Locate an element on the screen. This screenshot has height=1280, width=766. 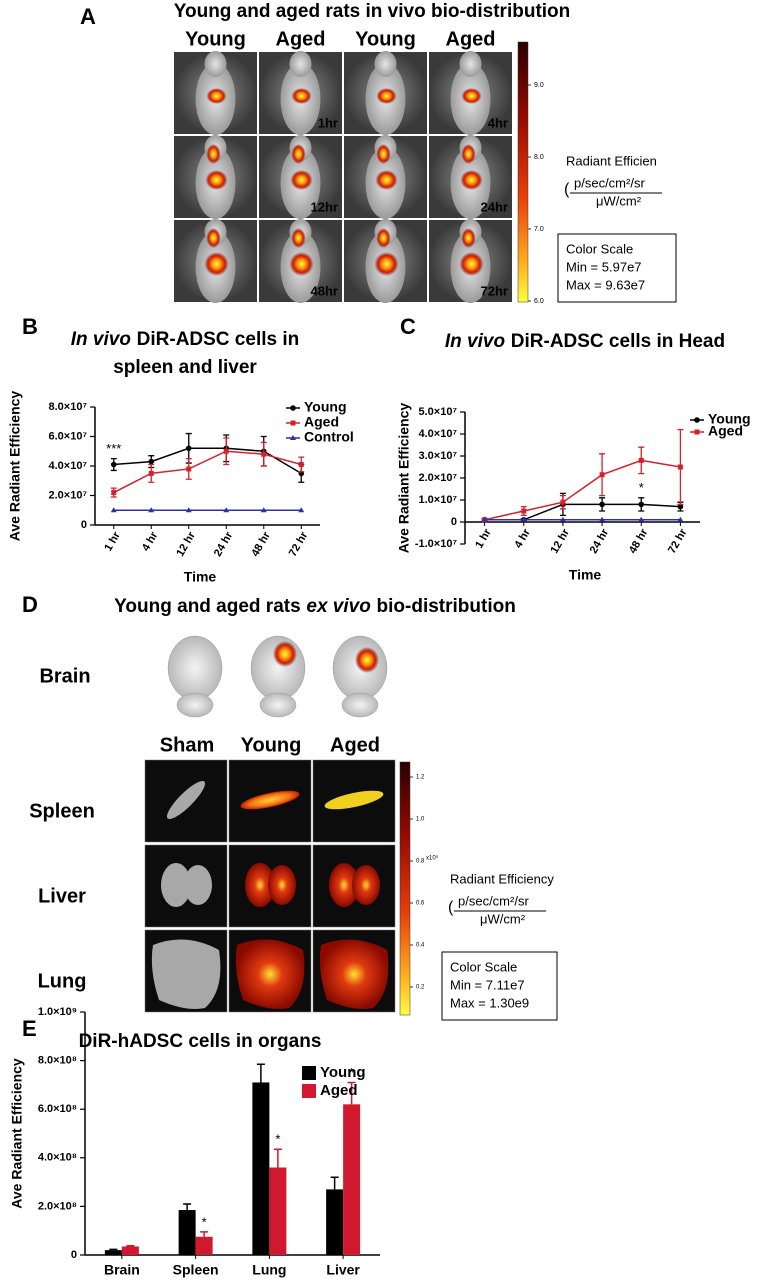
colorbar-tick-label: 8.0 is located at coordinates (539, 157).